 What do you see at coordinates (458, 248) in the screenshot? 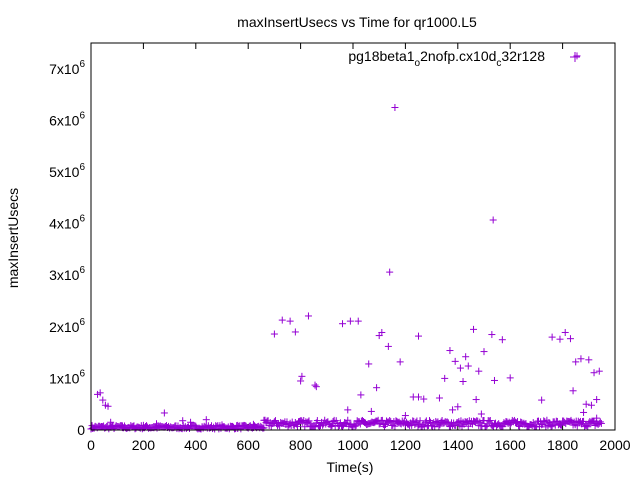
I see `x-tick: 1400` at bounding box center [458, 248].